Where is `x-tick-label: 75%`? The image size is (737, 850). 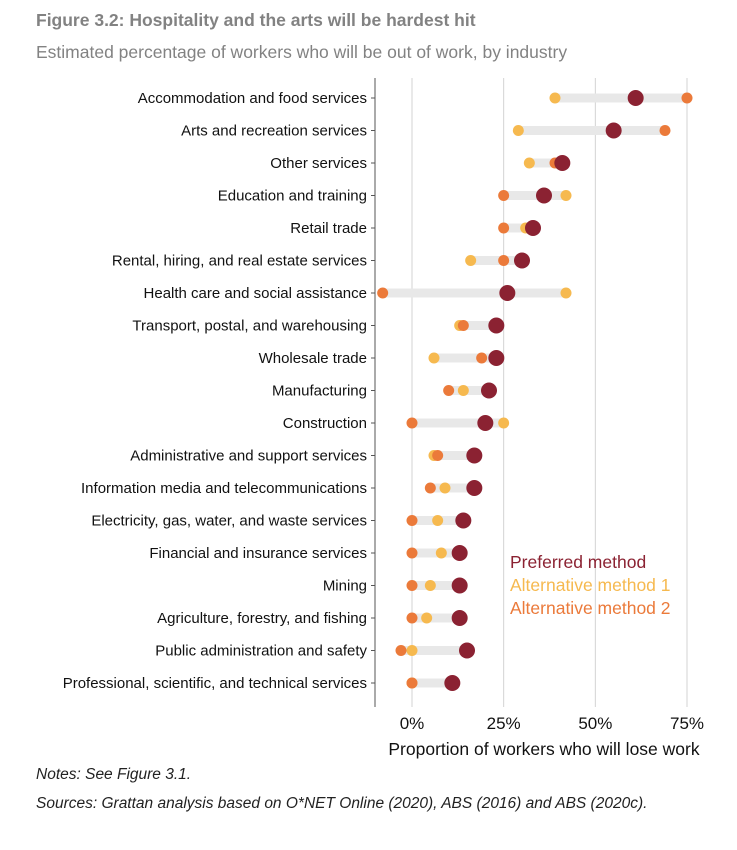
x-tick-label: 75% is located at coordinates (687, 723).